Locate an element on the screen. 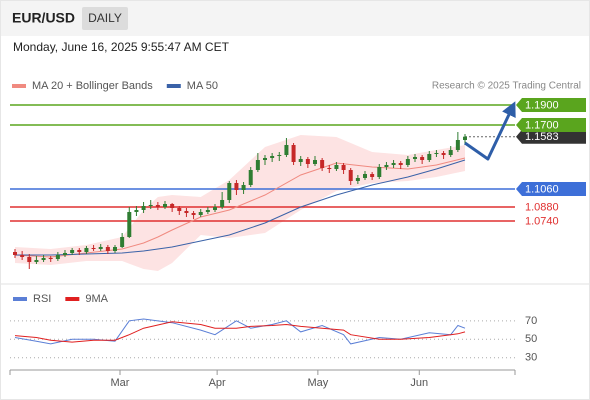 This screenshot has height=400, width=590. datetime: Monday, June 16, 2025 9:55:47 AM CET is located at coordinates (121, 47).